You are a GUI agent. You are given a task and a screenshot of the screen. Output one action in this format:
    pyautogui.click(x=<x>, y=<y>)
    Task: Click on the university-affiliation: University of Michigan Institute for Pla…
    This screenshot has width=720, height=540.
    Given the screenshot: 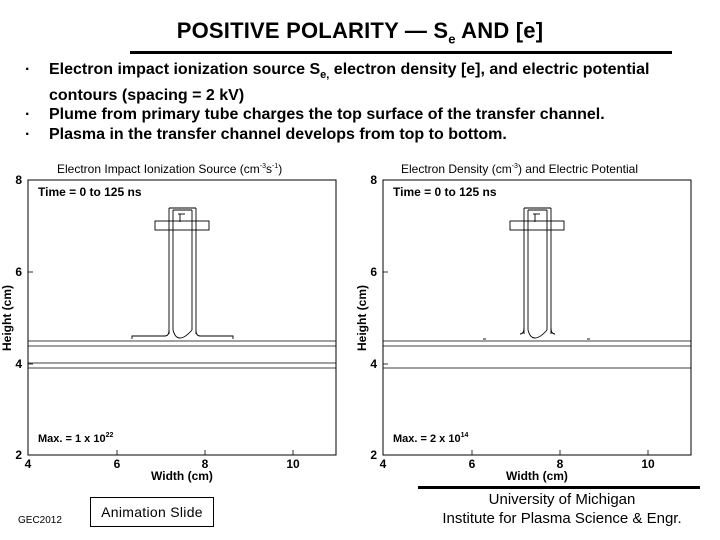 What is the action you would take?
    pyautogui.click(x=562, y=509)
    